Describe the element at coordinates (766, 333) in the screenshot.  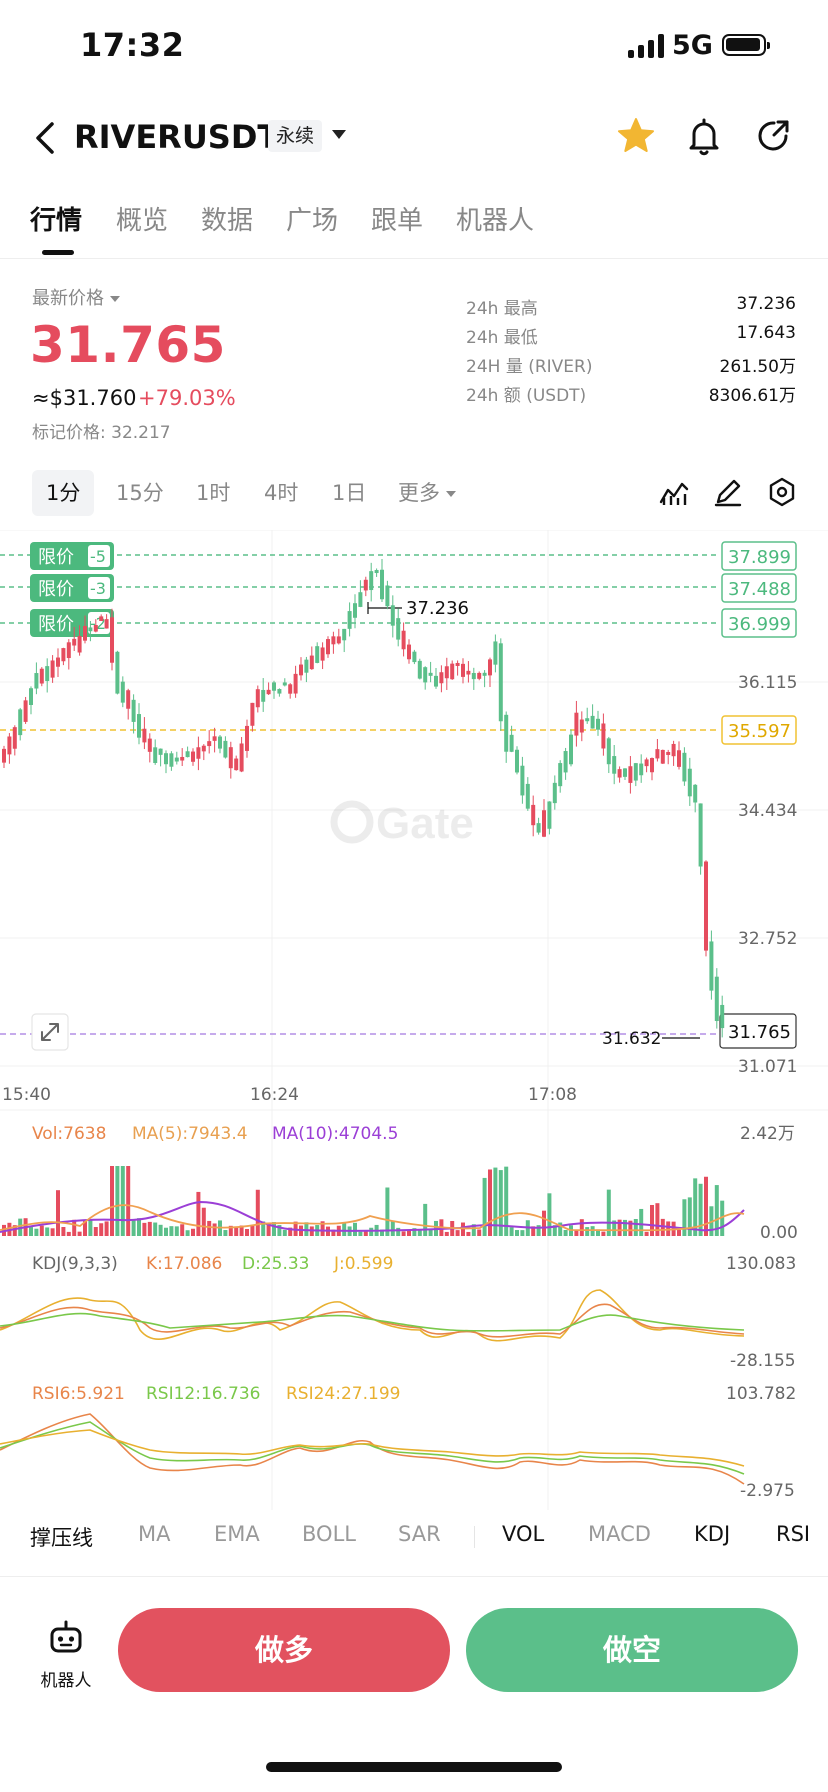
I see `stat-value: 17.643` at that location.